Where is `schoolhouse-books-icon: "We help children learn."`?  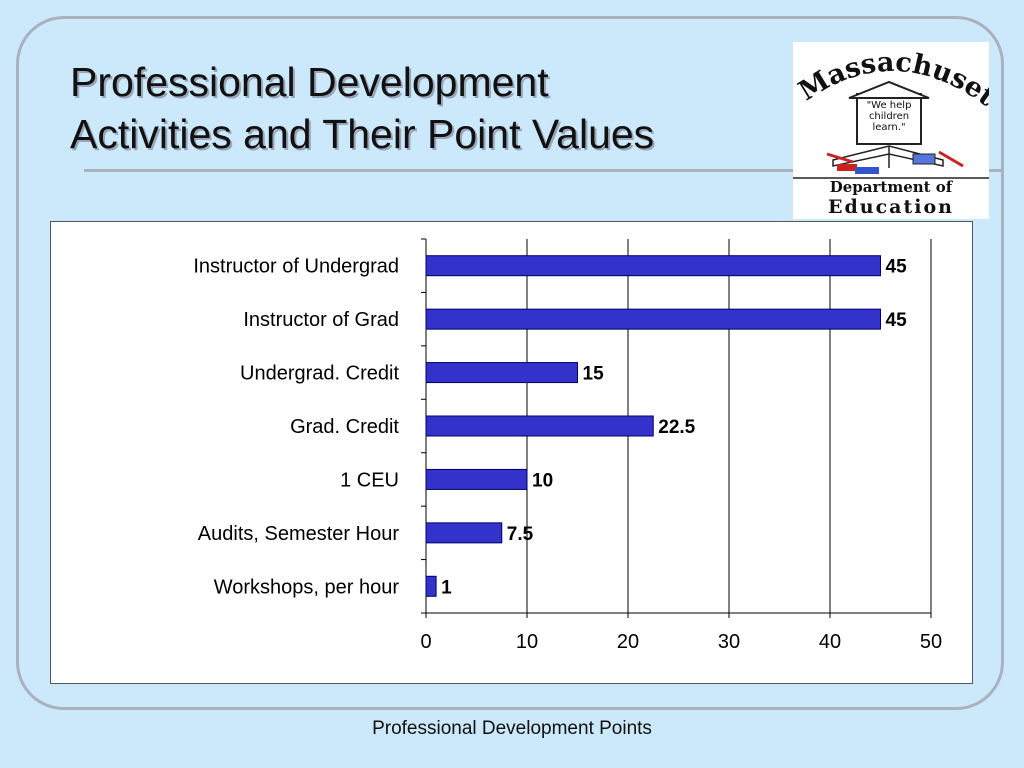 schoolhouse-books-icon: "We help children learn." is located at coordinates (895, 127).